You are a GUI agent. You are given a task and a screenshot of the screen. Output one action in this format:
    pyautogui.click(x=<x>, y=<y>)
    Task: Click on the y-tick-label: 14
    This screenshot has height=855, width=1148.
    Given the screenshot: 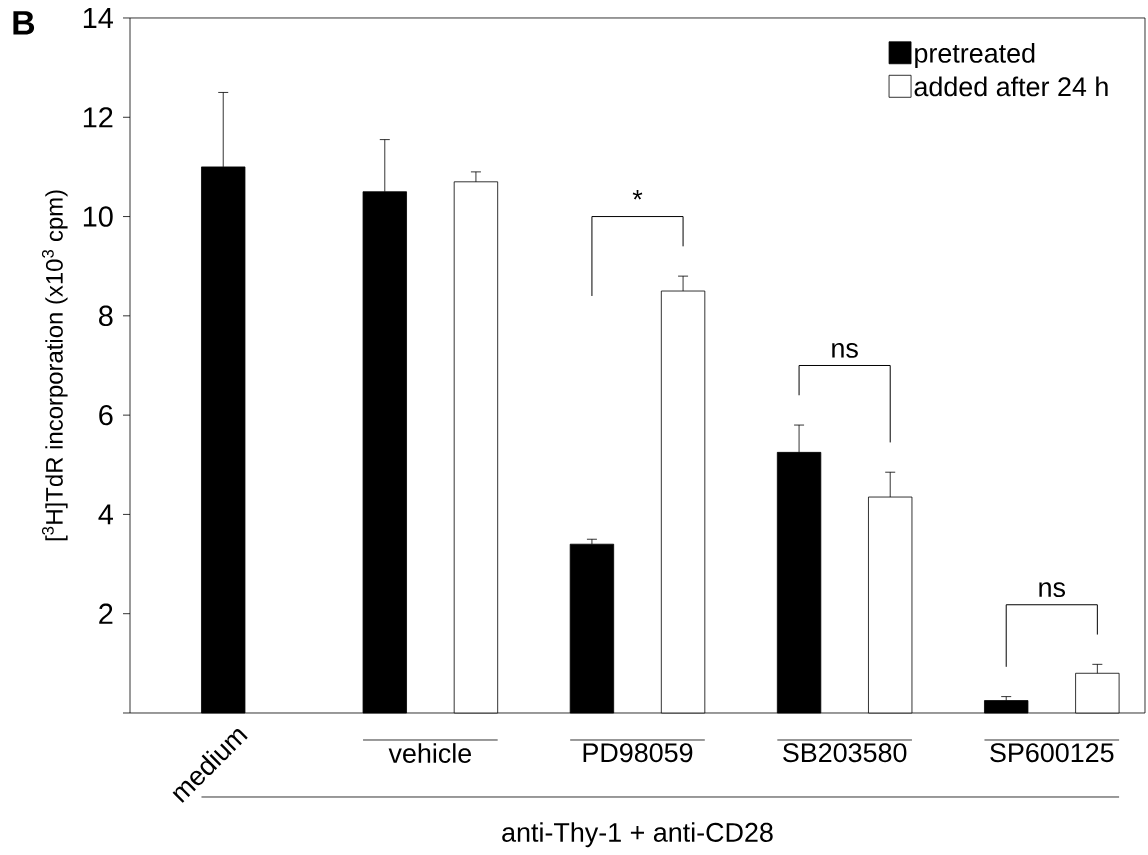 What is the action you would take?
    pyautogui.click(x=98, y=18)
    